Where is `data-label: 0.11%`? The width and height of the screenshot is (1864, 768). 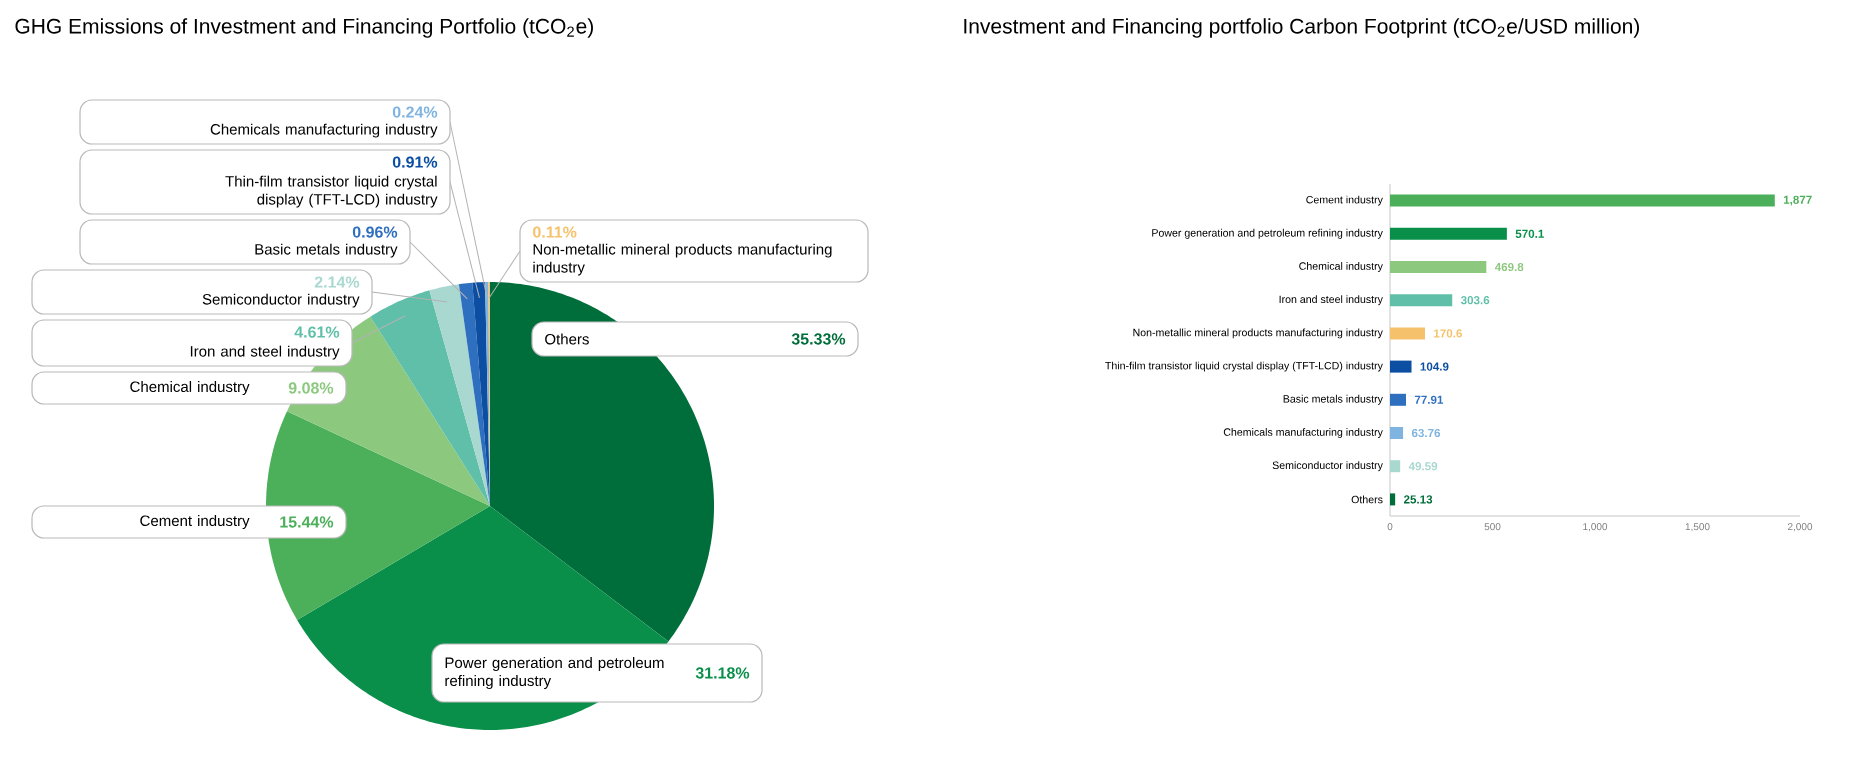 data-label: 0.11% is located at coordinates (555, 232).